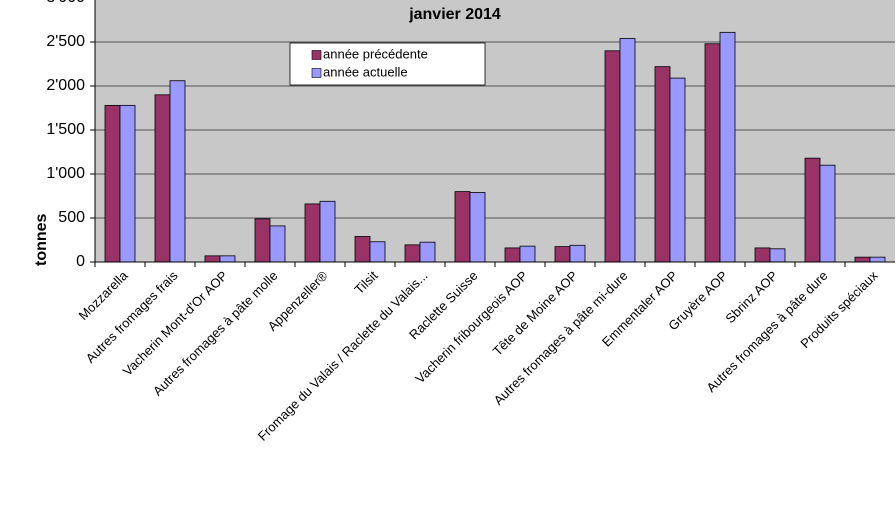 This screenshot has height=515, width=896. Describe the element at coordinates (65, 173) in the screenshot. I see `y-tick-label: 1'000` at that location.